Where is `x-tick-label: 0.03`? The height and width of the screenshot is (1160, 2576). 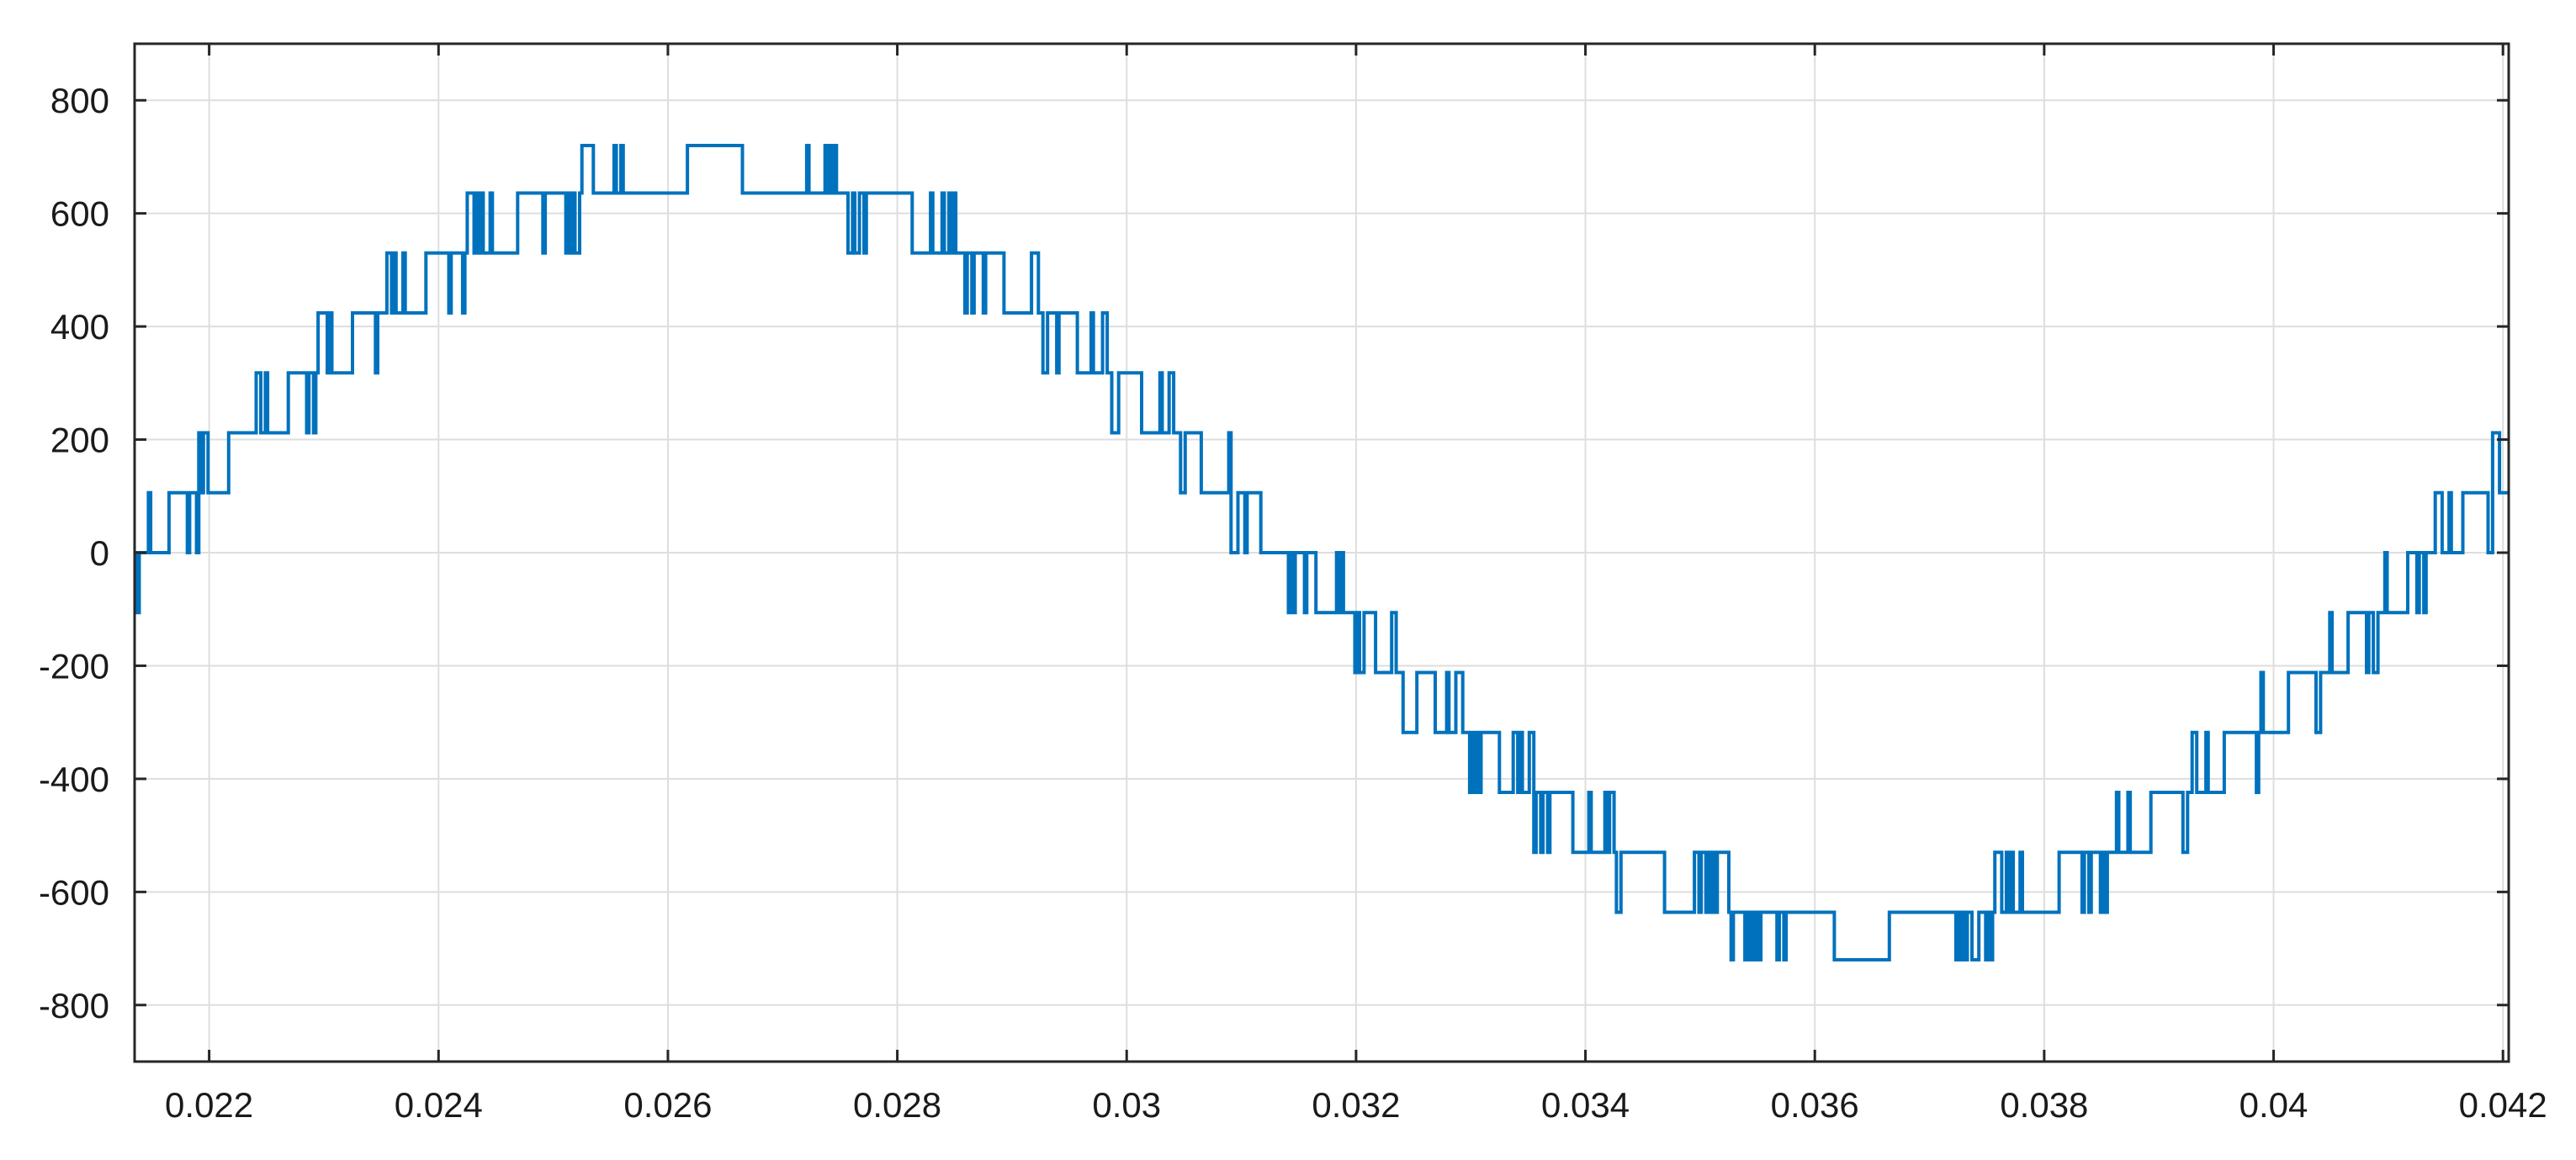 x-tick-label: 0.03 is located at coordinates (1126, 1105).